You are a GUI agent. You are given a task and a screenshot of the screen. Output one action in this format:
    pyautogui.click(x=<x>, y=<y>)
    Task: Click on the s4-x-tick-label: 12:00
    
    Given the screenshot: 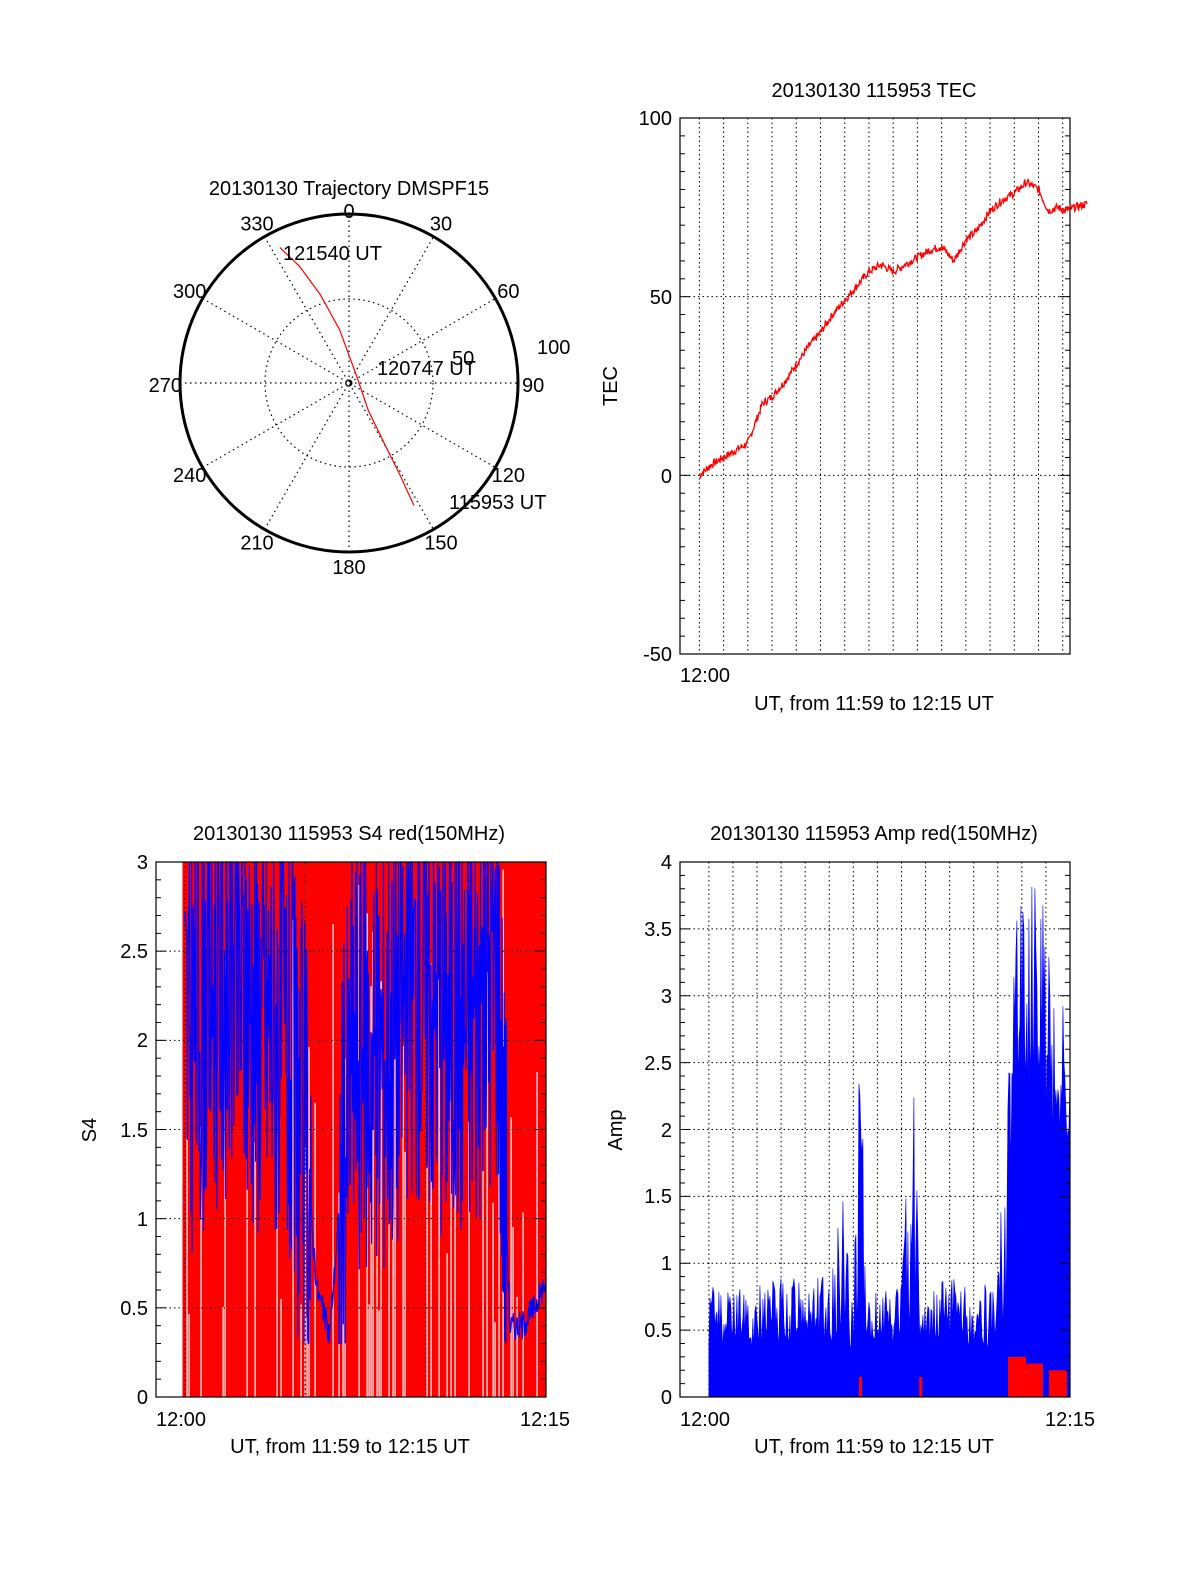 What is the action you would take?
    pyautogui.click(x=181, y=1420)
    